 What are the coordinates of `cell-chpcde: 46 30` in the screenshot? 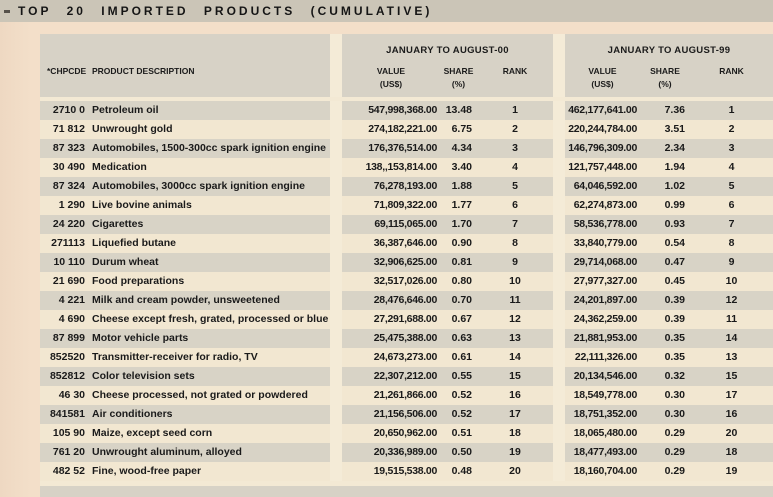 It's located at (65, 395).